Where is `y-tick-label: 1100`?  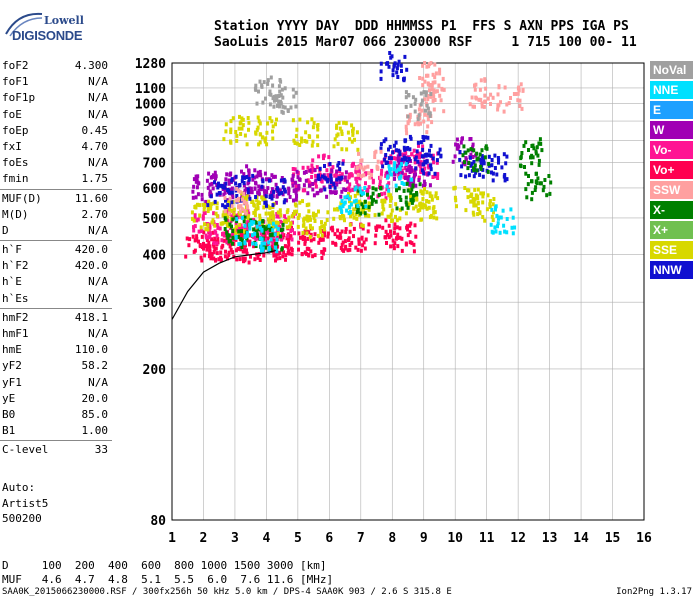
y-tick-label: 1100 is located at coordinates (150, 89).